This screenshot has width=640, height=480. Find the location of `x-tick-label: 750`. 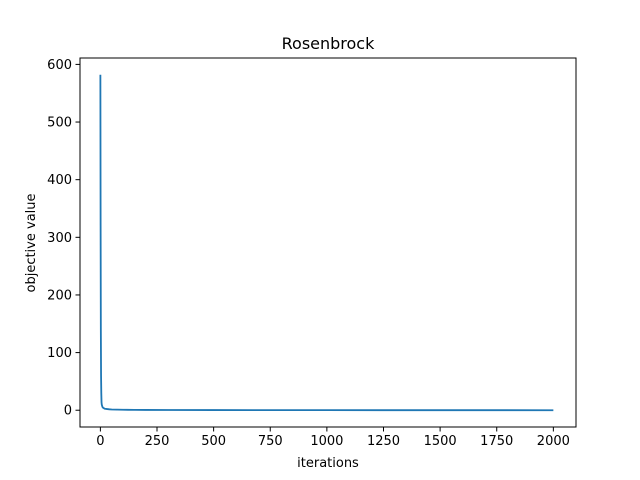

x-tick-label: 750 is located at coordinates (270, 441).